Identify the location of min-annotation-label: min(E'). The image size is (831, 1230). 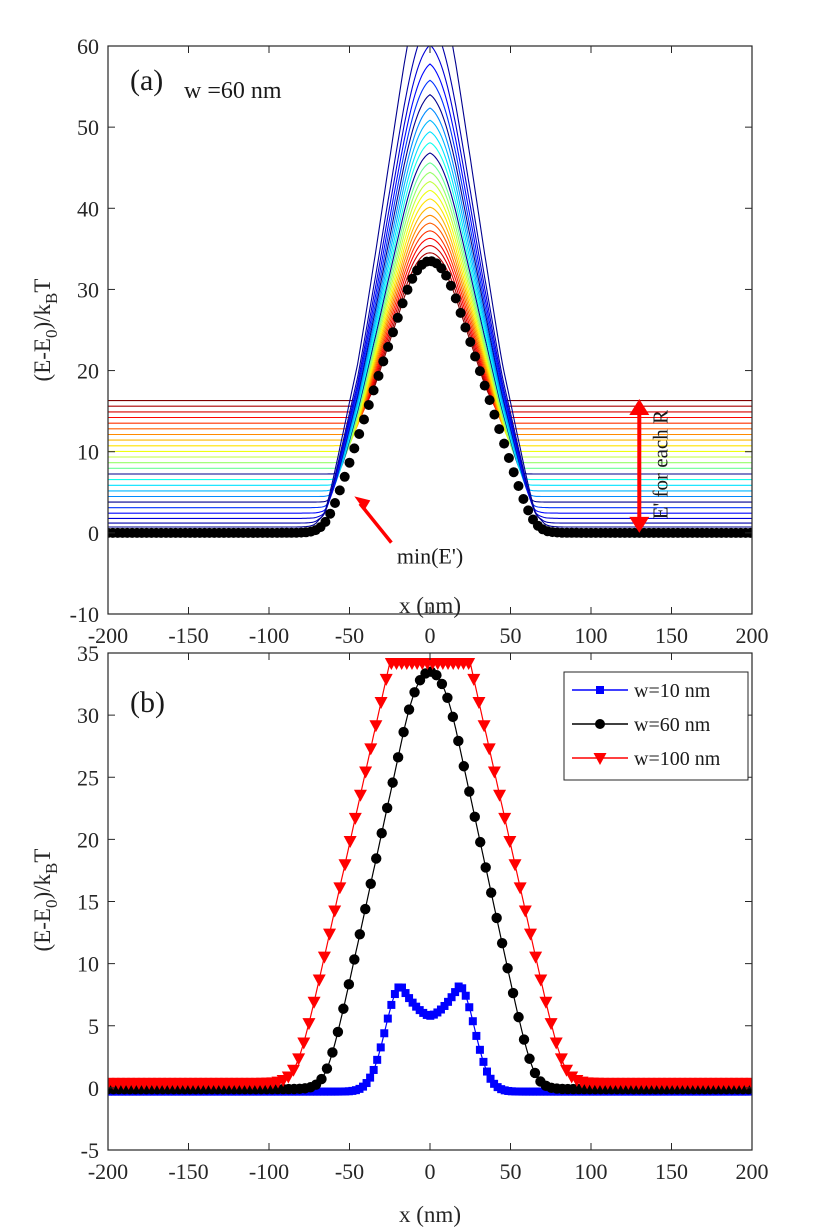
(430, 556).